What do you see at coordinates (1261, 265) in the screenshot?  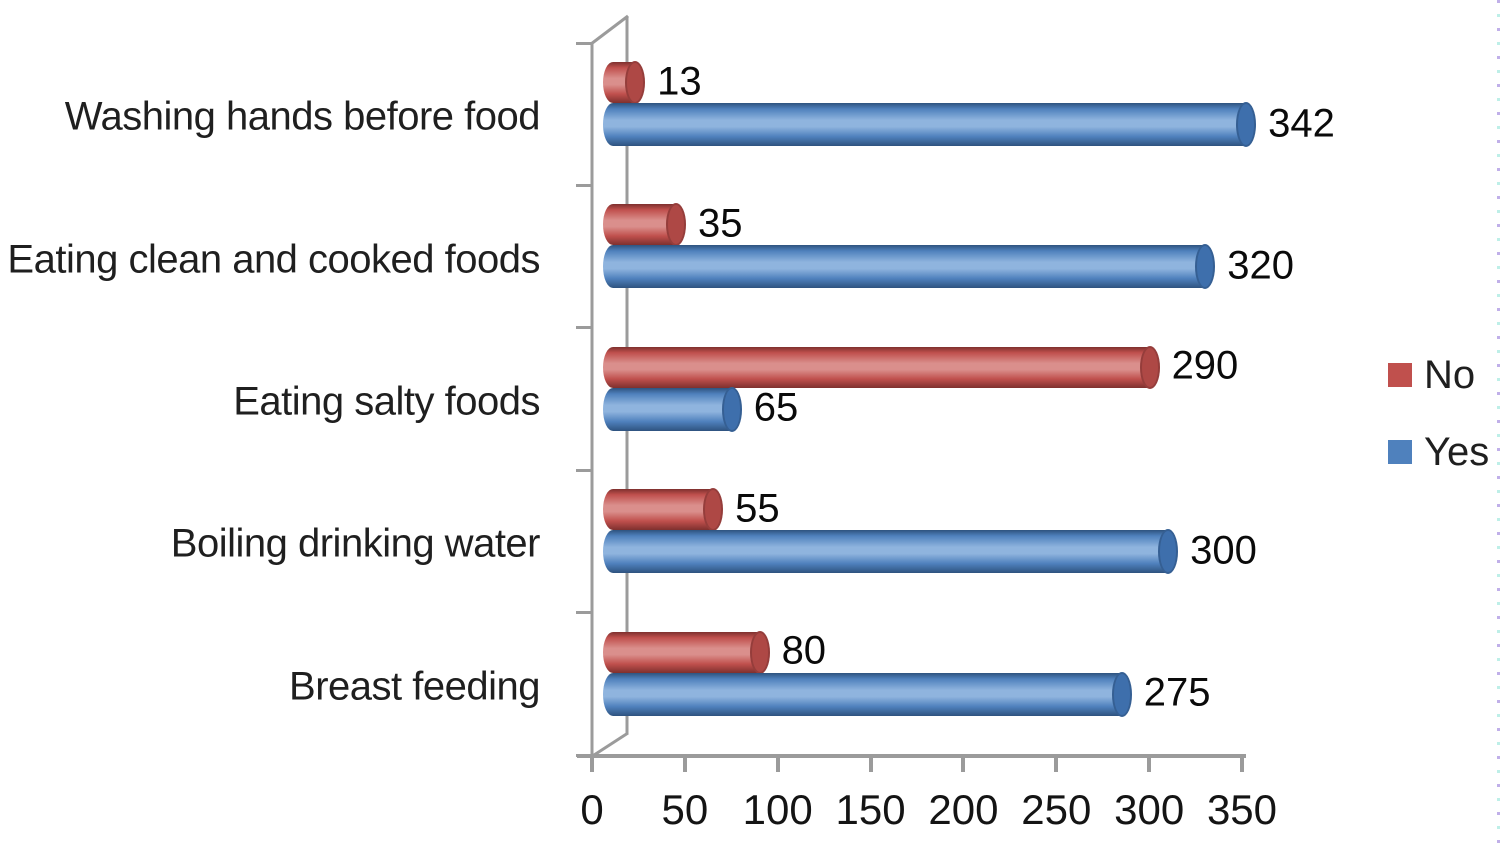 I see `data-label: 320` at bounding box center [1261, 265].